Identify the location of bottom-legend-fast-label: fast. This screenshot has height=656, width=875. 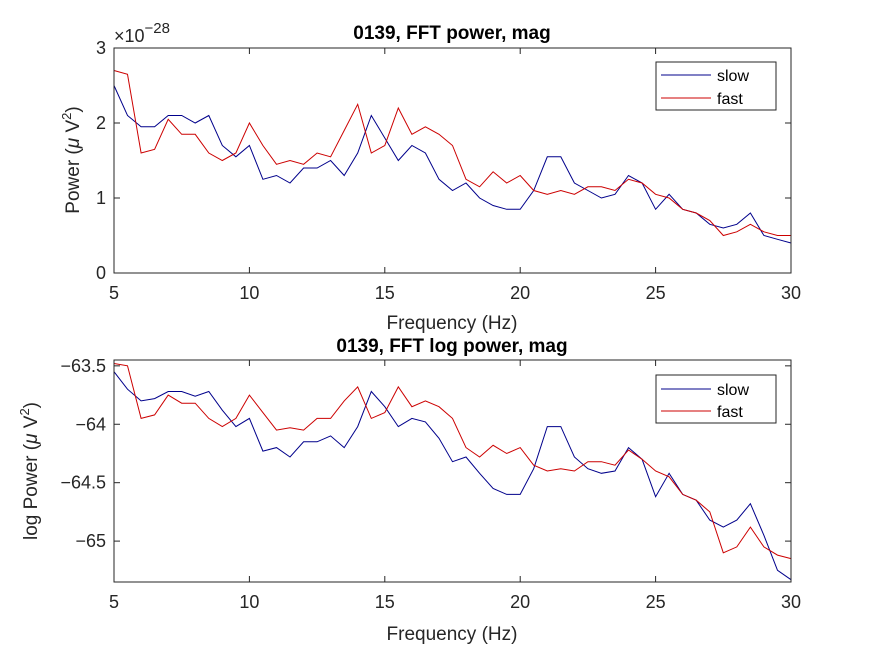
(730, 412).